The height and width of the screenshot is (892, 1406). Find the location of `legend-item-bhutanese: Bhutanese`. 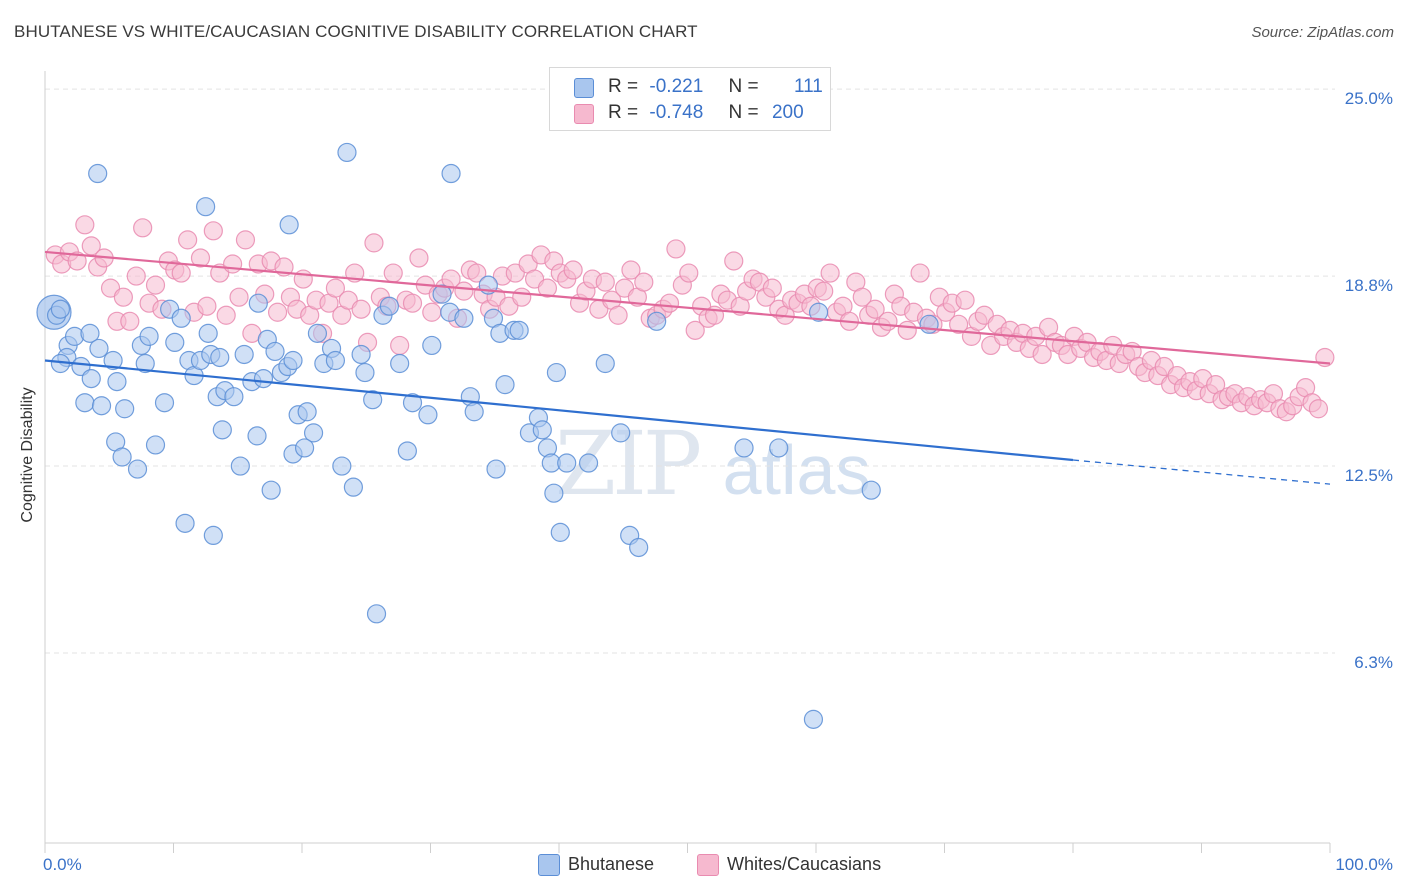

legend-item-bhutanese: Bhutanese is located at coordinates (608, 864).